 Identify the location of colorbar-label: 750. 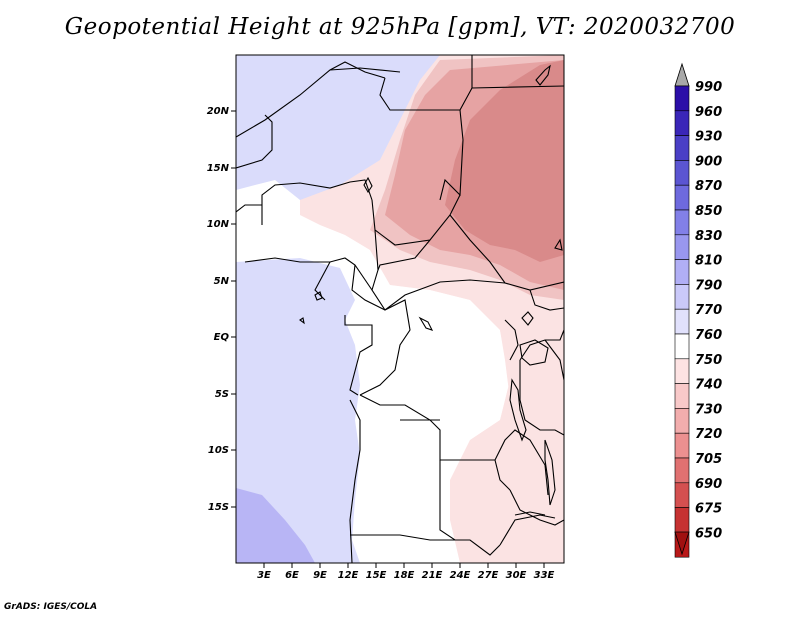
(708, 360).